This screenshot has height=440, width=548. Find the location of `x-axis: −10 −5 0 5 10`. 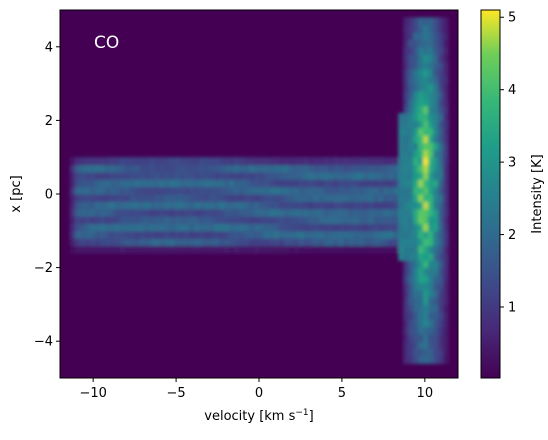

x-axis: −10 −5 0 5 10 is located at coordinates (256, 389).